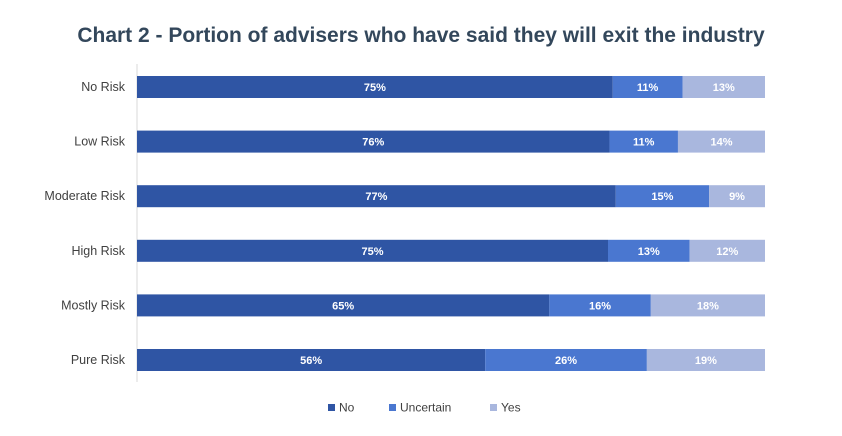 This screenshot has width=842, height=436. What do you see at coordinates (347, 408) in the screenshot?
I see `legend-label: No` at bounding box center [347, 408].